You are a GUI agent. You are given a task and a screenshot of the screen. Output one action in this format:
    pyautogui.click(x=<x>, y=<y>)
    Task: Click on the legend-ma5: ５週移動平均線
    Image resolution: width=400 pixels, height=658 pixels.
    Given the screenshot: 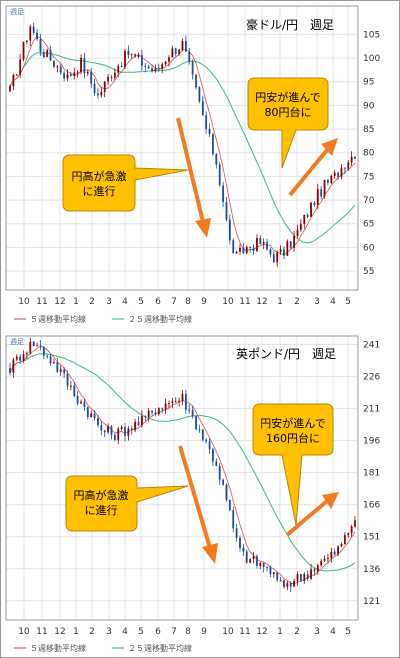 What is the action you would take?
    pyautogui.click(x=58, y=319)
    